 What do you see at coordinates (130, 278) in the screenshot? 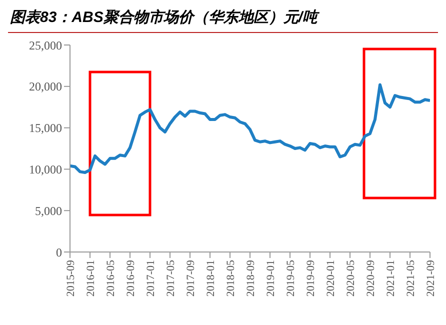
I see `x-tick-label: 2016-09` at bounding box center [130, 278].